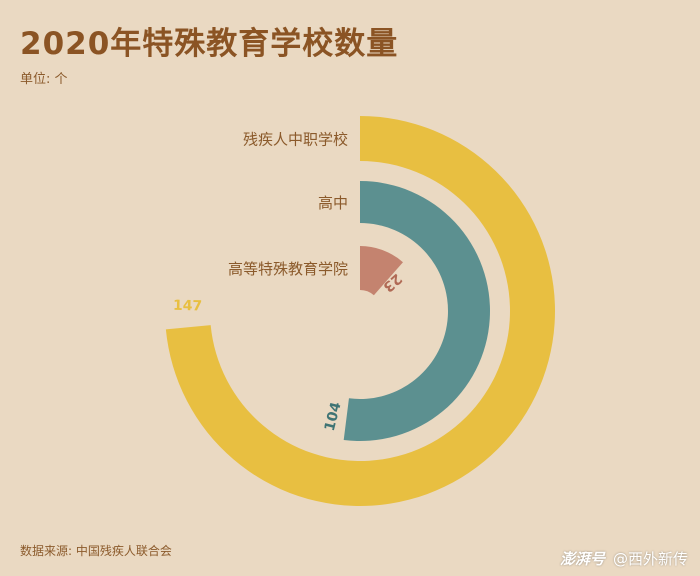  I want to click on page-title: 2020年特殊教育学校数量, so click(209, 44).